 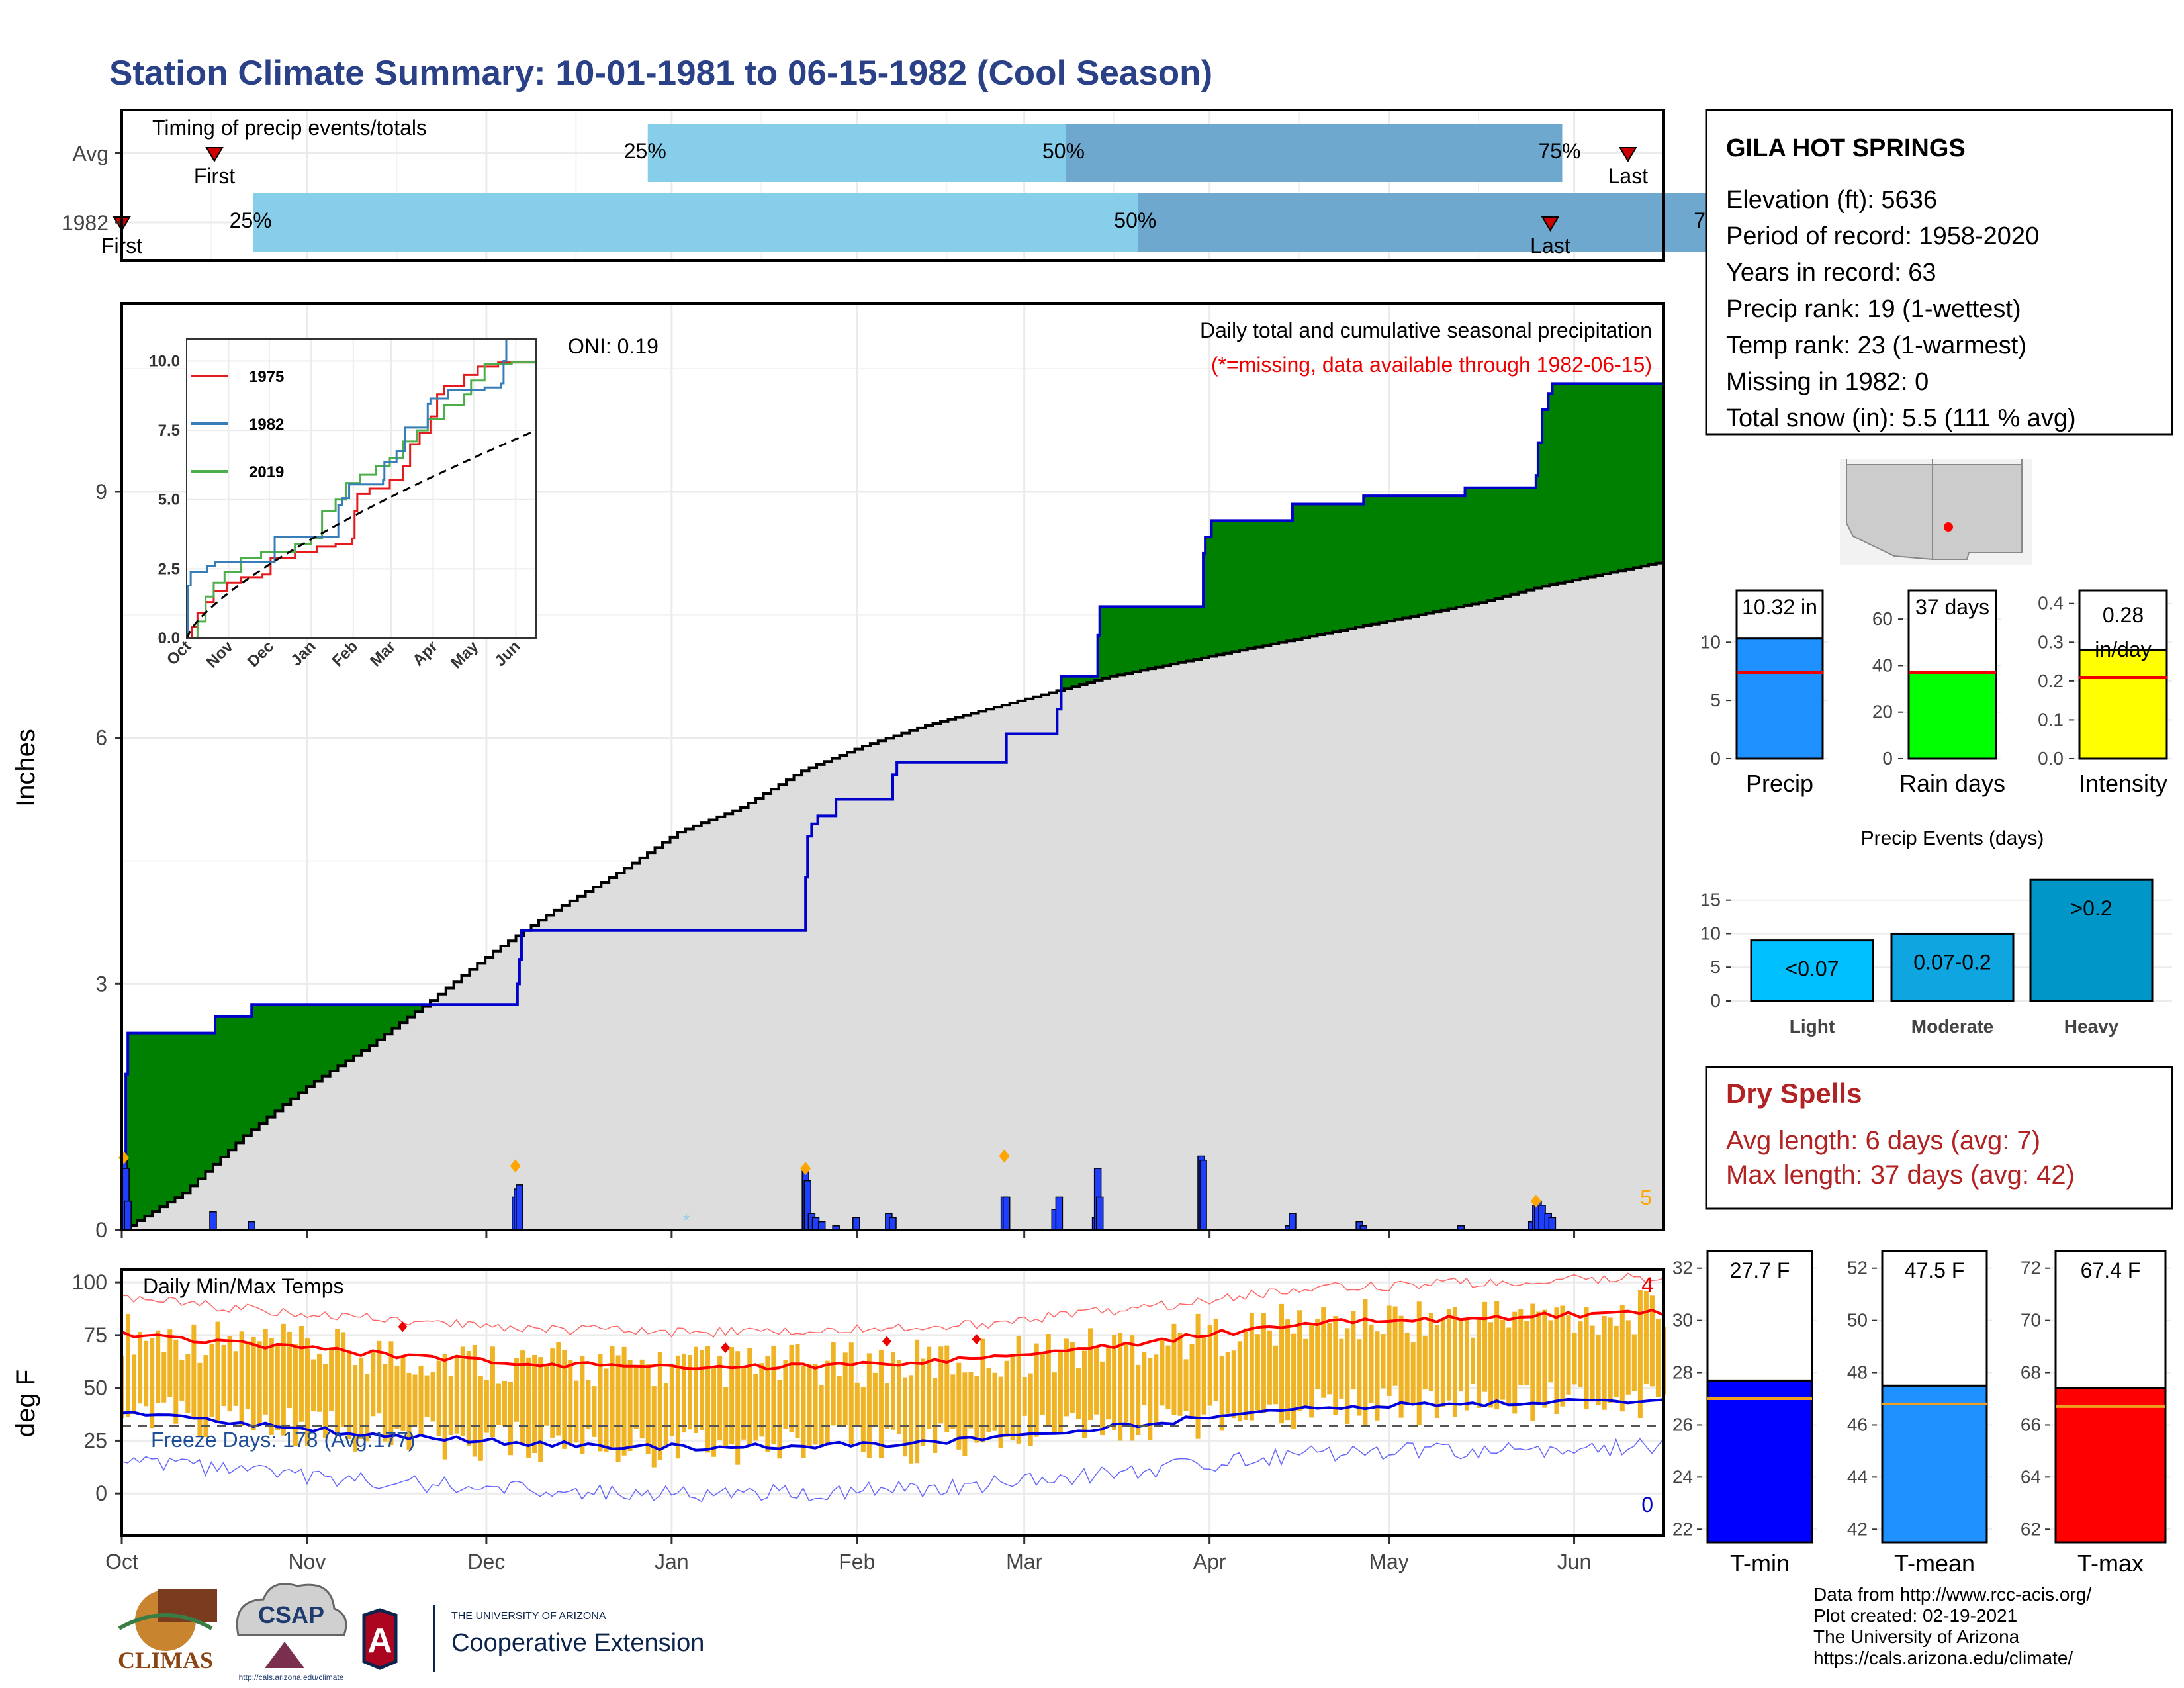 I want to click on summary-bar, so click(x=1780, y=698).